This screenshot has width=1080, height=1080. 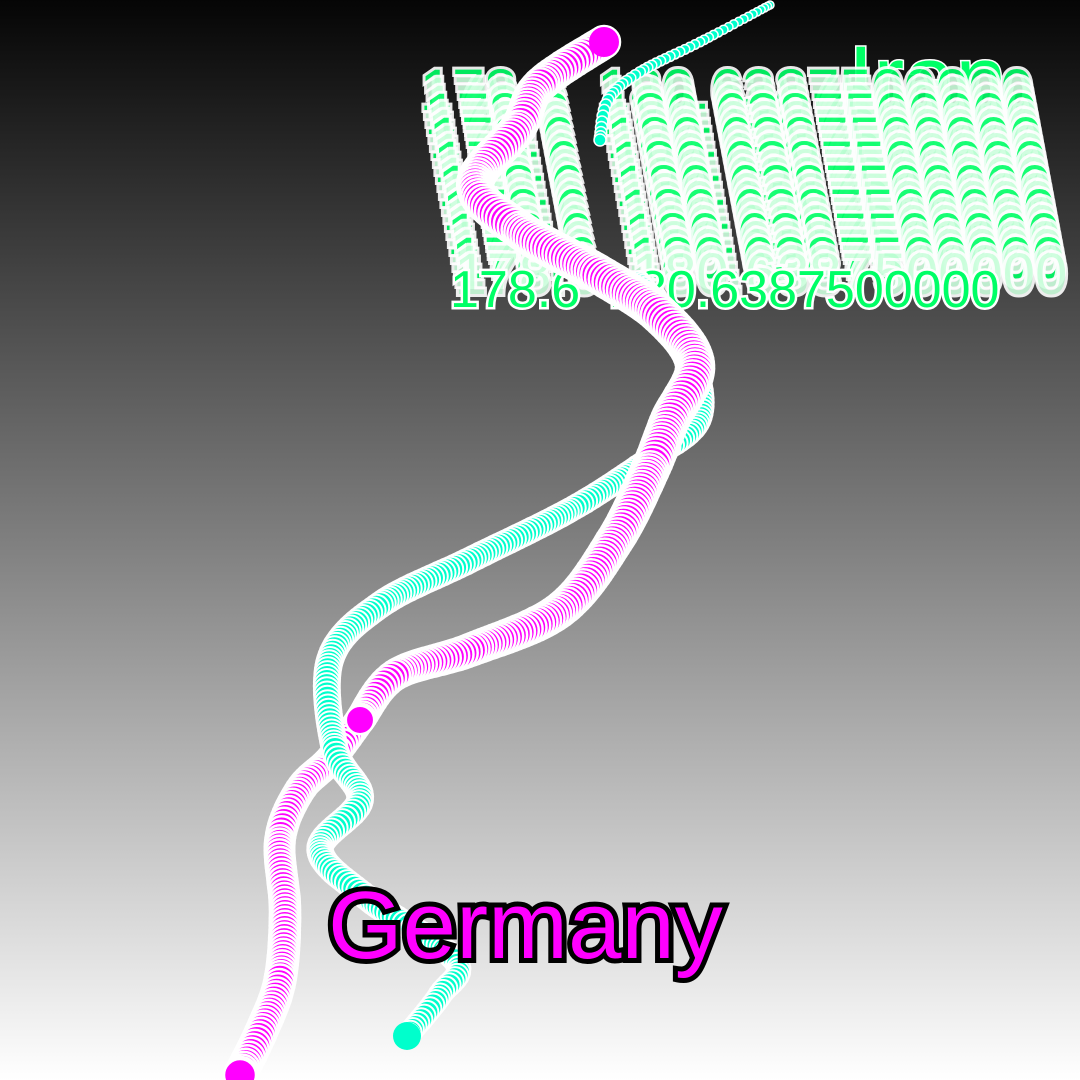 I want to click on top-country-label: Iran, so click(x=927, y=79).